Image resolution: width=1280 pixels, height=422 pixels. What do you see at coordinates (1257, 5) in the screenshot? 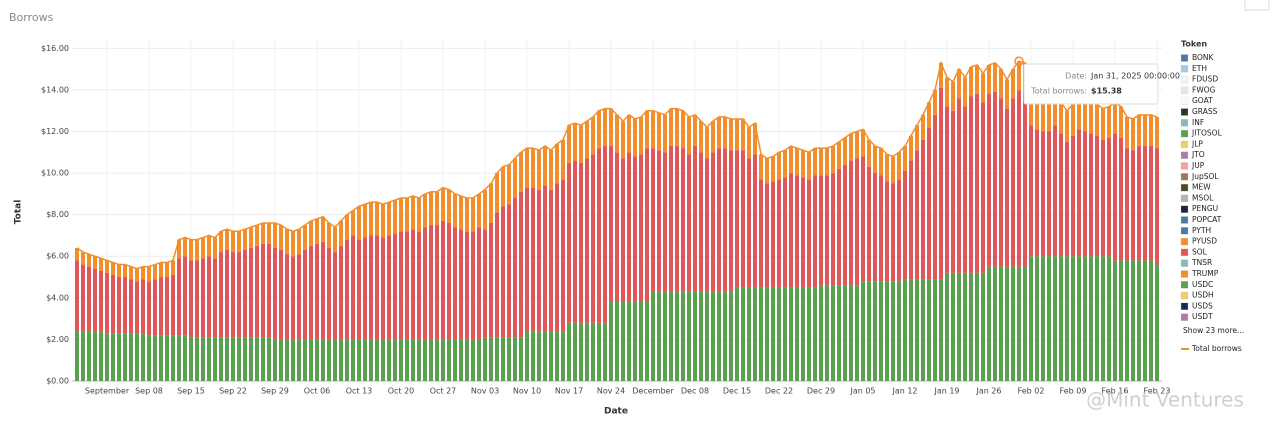
I see `menu-box` at bounding box center [1257, 5].